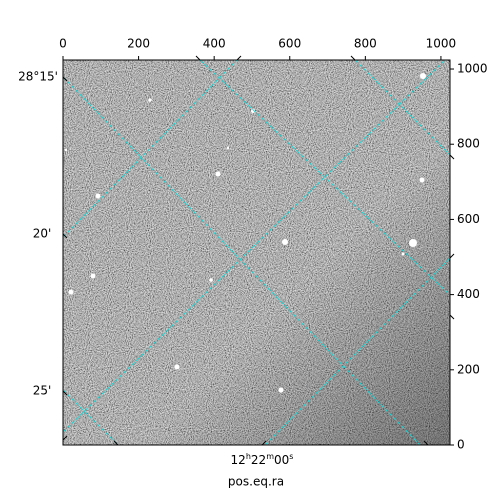 Image resolution: width=500 pixels, height=500 pixels. Describe the element at coordinates (256, 482) in the screenshot. I see `x-axis-label: pos.eq.ra` at that location.